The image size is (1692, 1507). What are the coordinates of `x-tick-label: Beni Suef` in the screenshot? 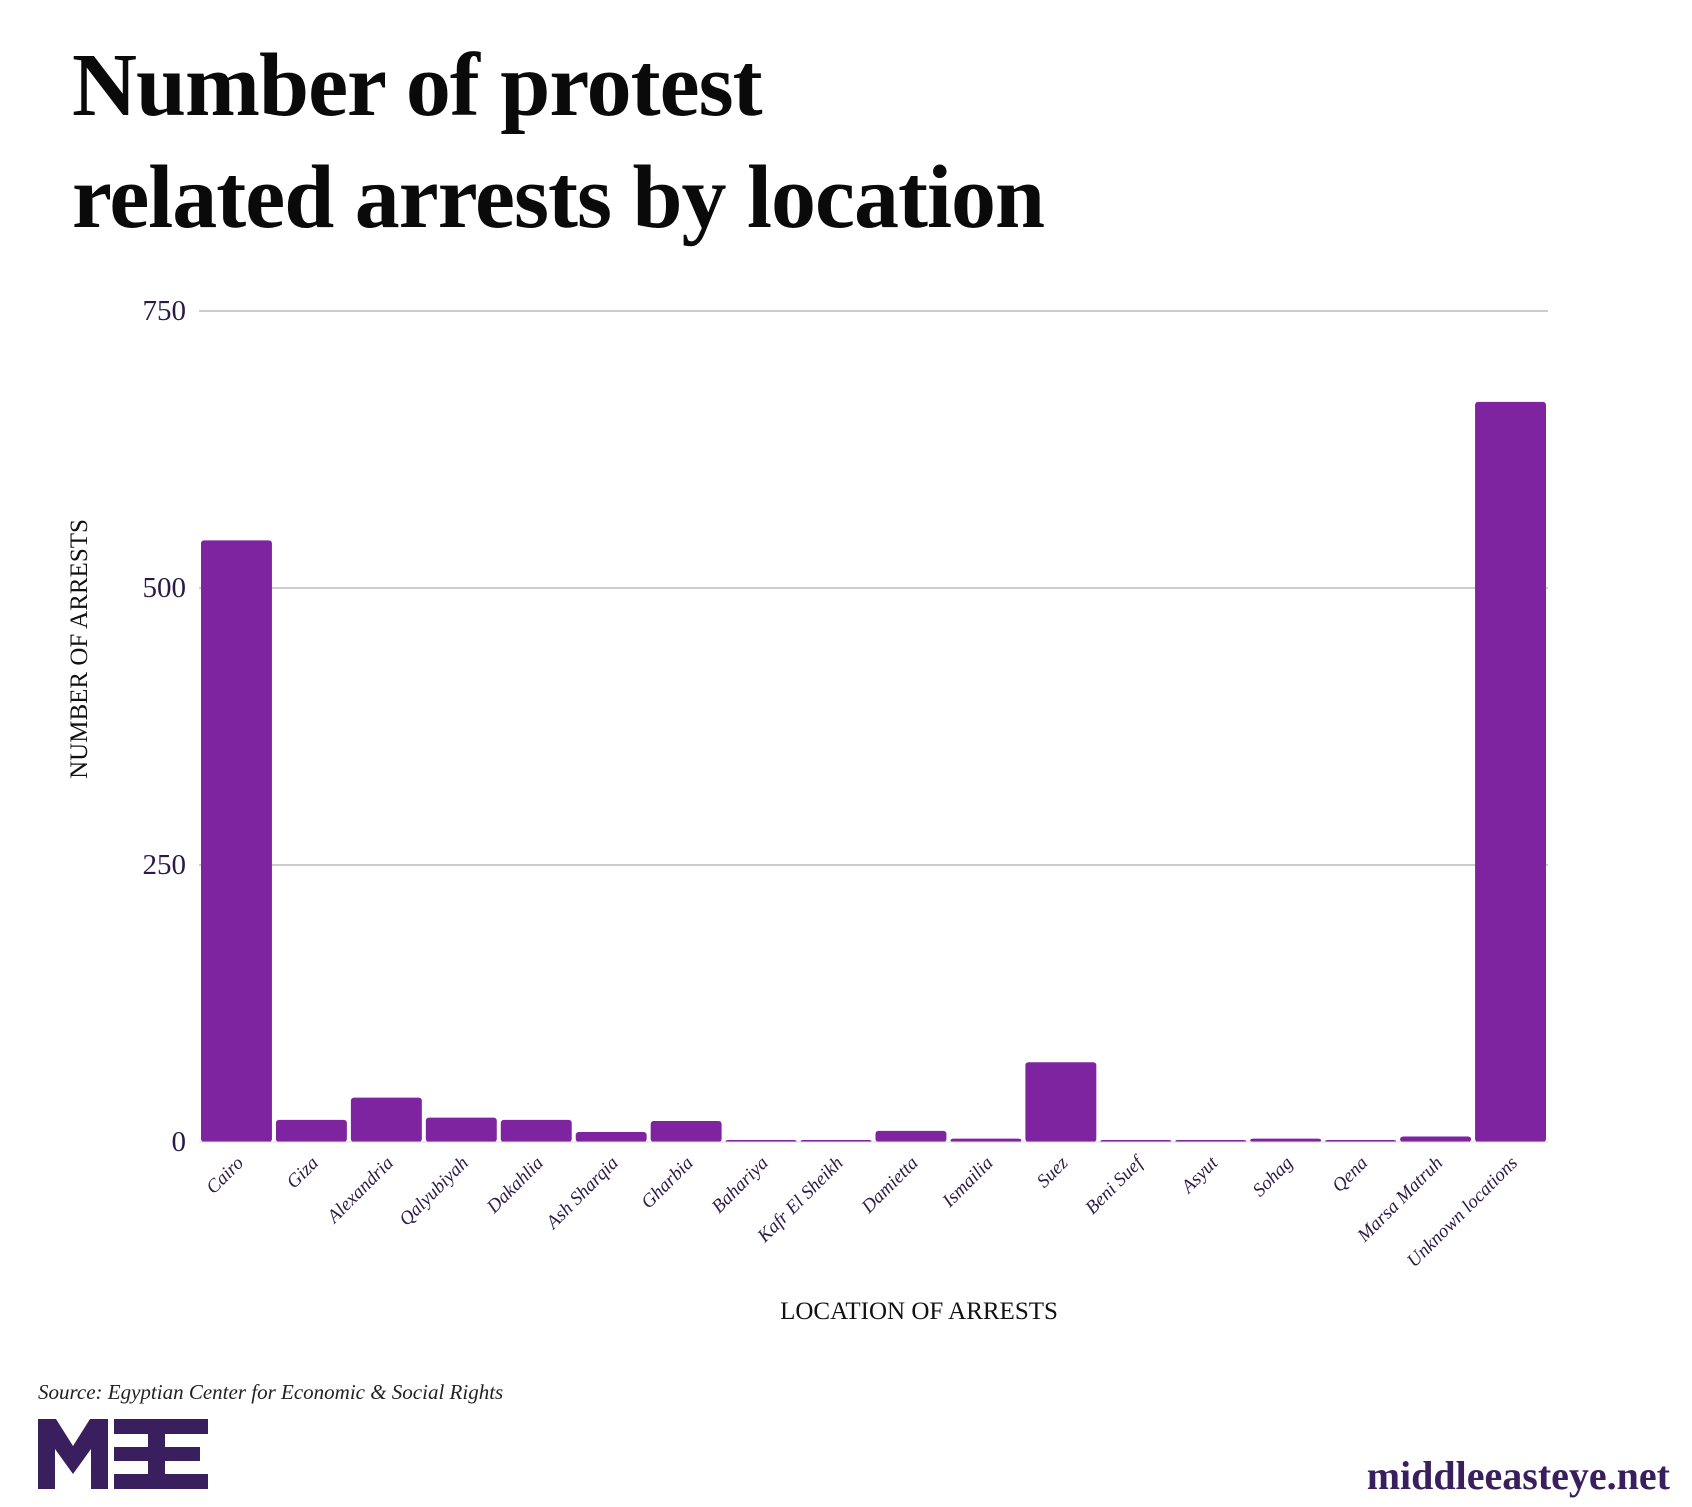 It's located at (1115, 1185).